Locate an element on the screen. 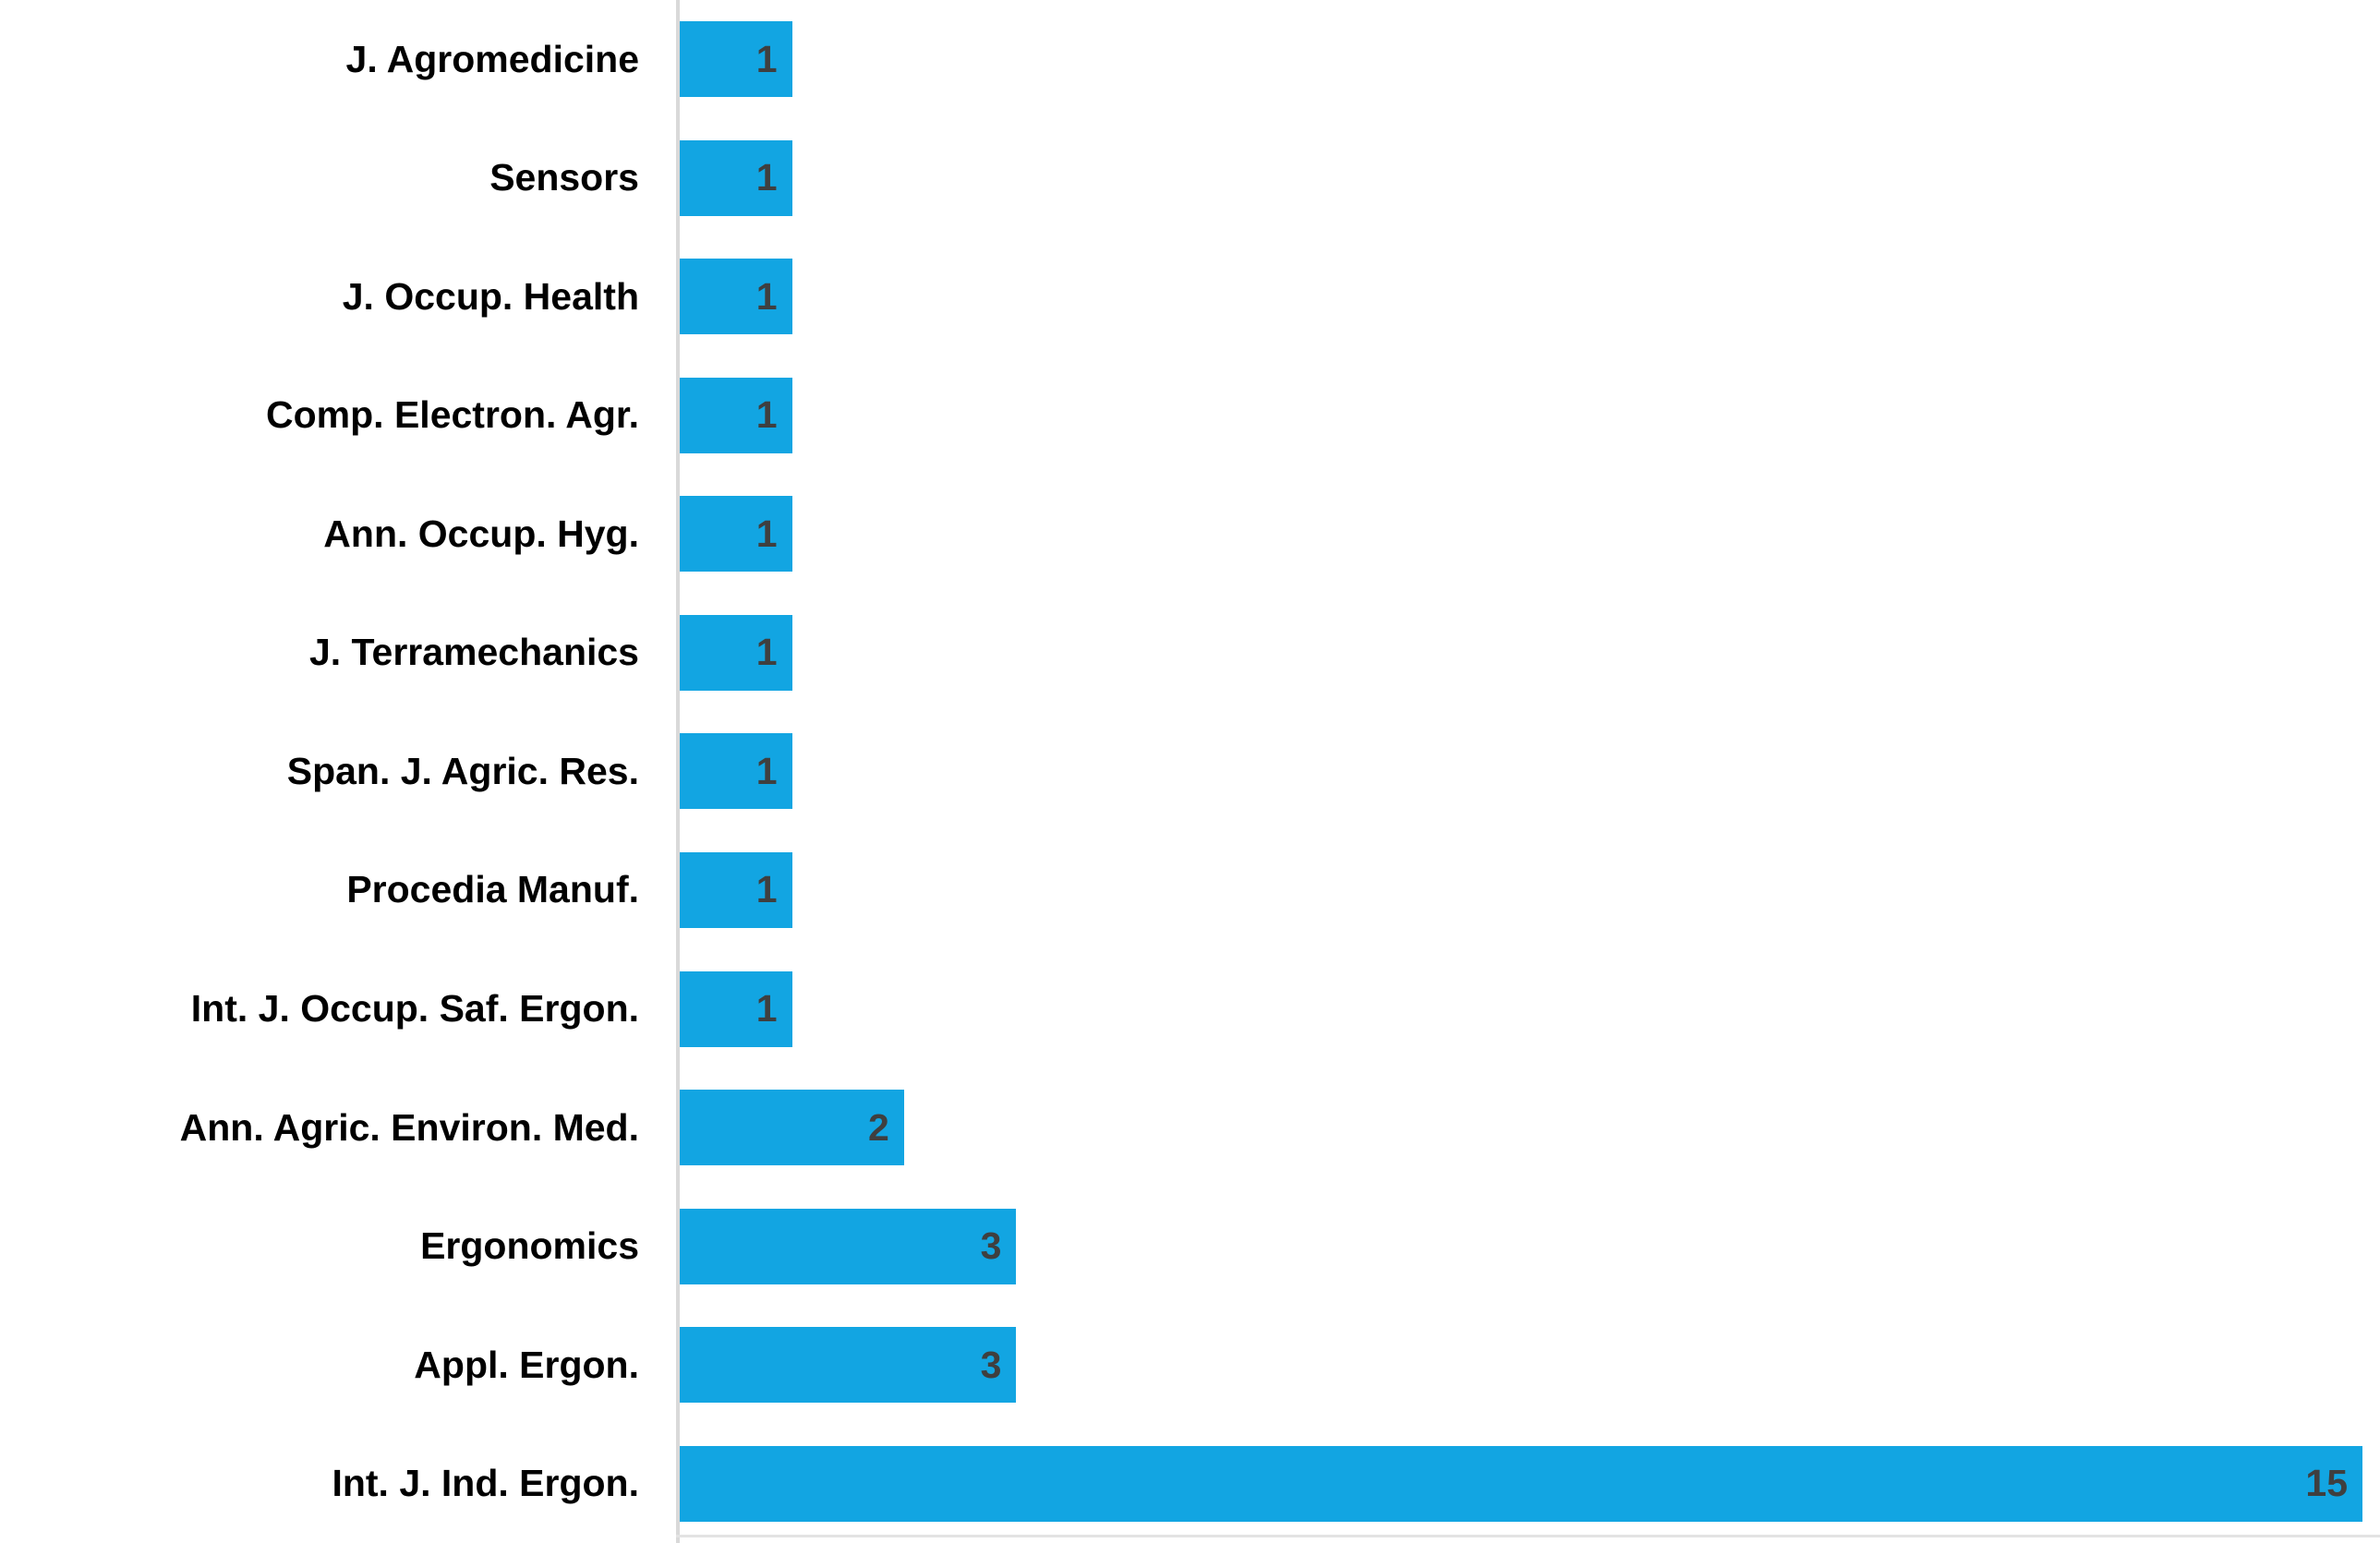 Image resolution: width=2380 pixels, height=1543 pixels. chart-row: J. Terramechanics 1 is located at coordinates (1190, 653).